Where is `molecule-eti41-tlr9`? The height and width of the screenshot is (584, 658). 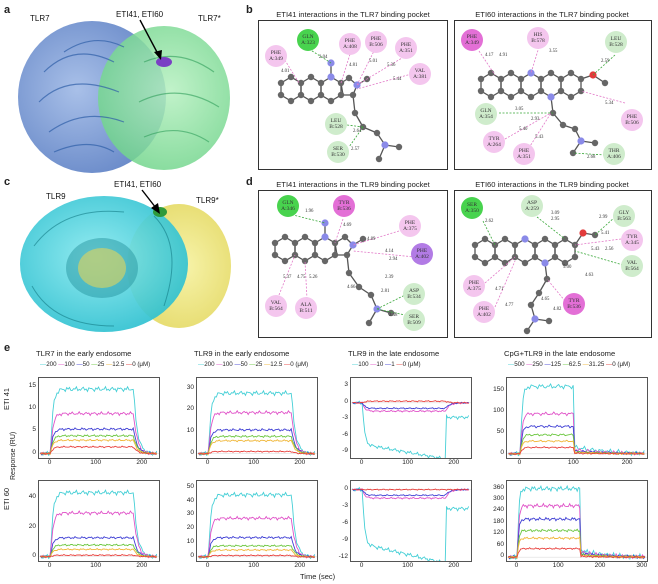
molecule-eti41-tlr9 is located at coordinates (343, 269).